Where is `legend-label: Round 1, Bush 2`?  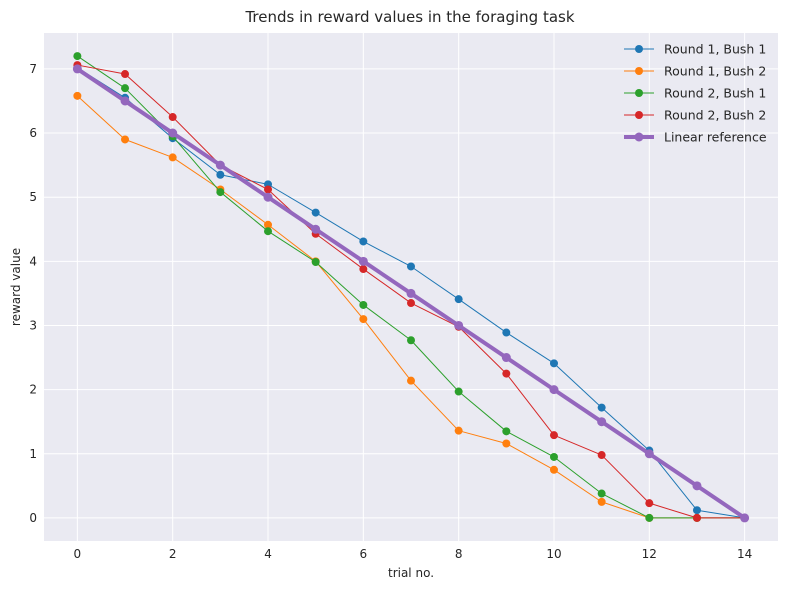 legend-label: Round 1, Bush 2 is located at coordinates (715, 71).